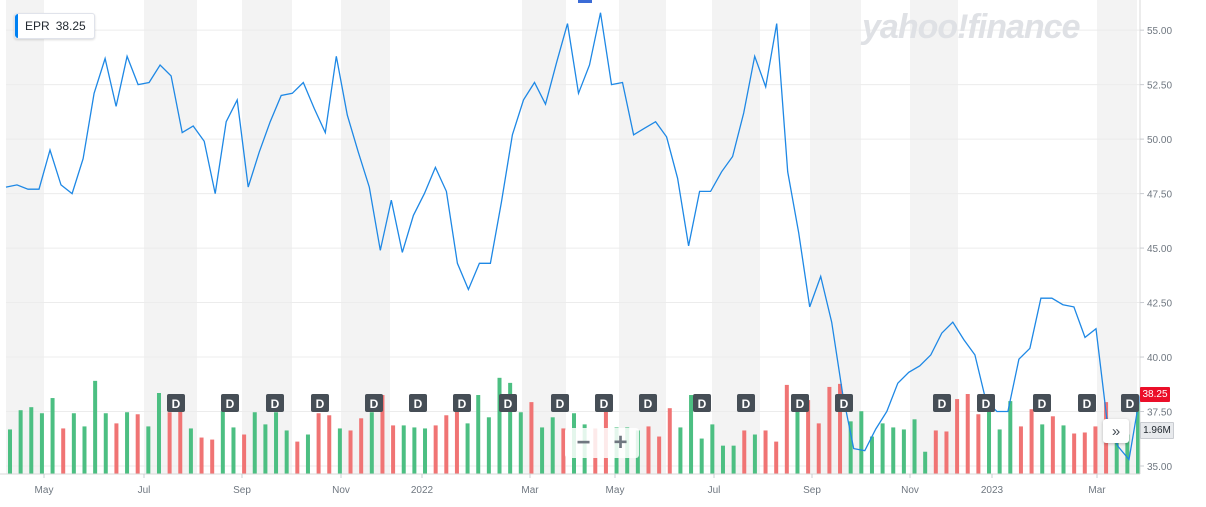  I want to click on x-tick-label: Sep, so click(812, 490).